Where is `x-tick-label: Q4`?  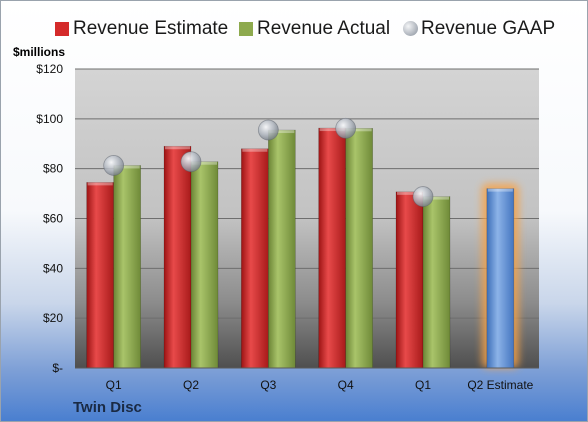
x-tick-label: Q4 is located at coordinates (346, 385).